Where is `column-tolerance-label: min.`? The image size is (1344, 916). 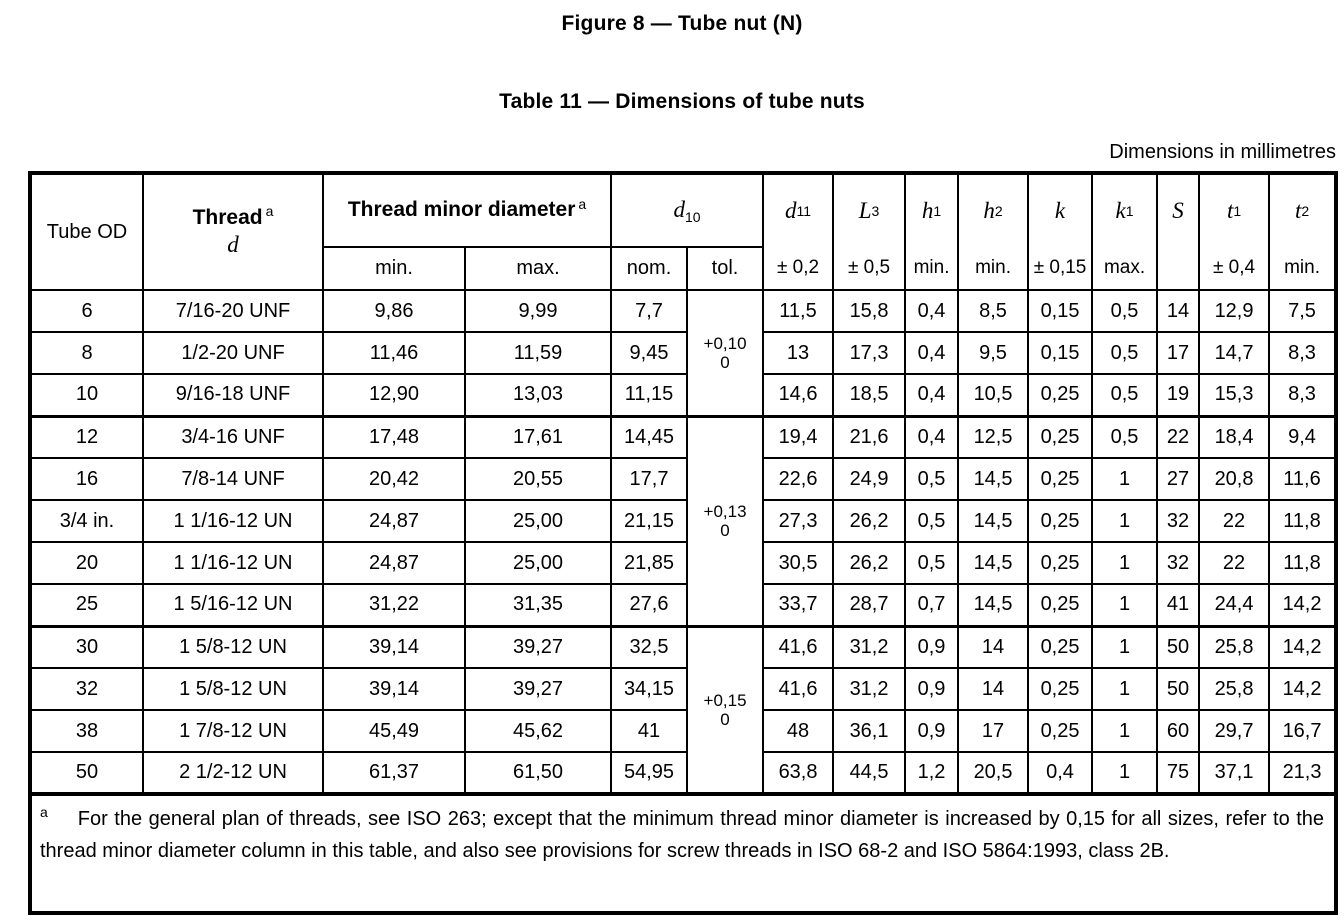
column-tolerance-label: min. is located at coordinates (931, 267).